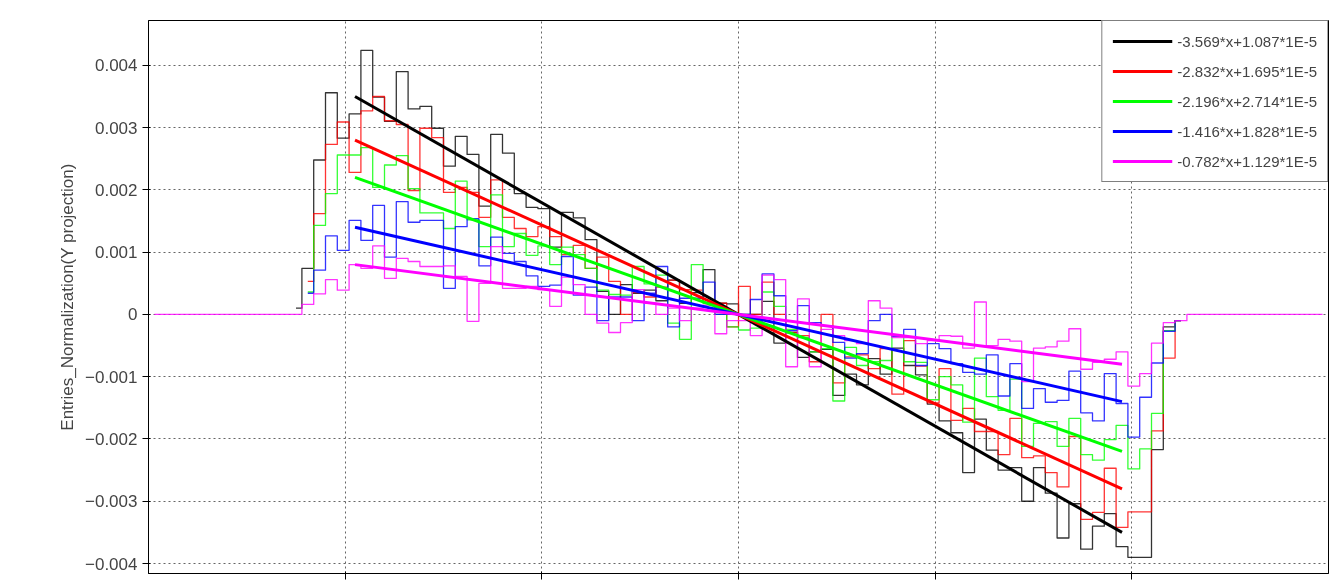 The width and height of the screenshot is (1344, 581). Describe the element at coordinates (111, 564) in the screenshot. I see `y-tick-label: −0.004` at that location.